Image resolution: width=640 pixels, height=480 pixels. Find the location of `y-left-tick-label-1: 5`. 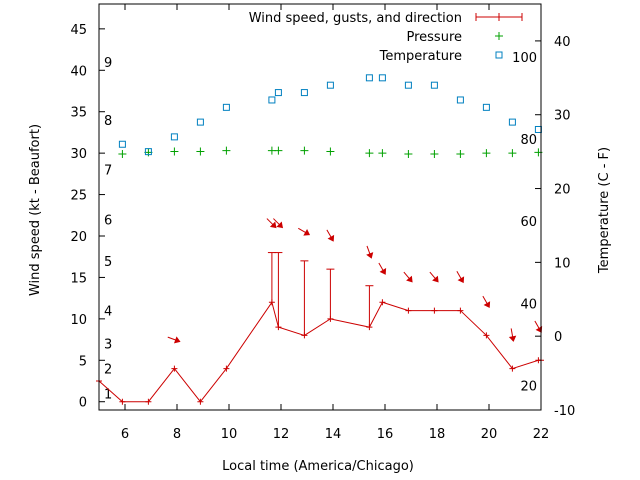

y-left-tick-label-1: 5 is located at coordinates (83, 361).